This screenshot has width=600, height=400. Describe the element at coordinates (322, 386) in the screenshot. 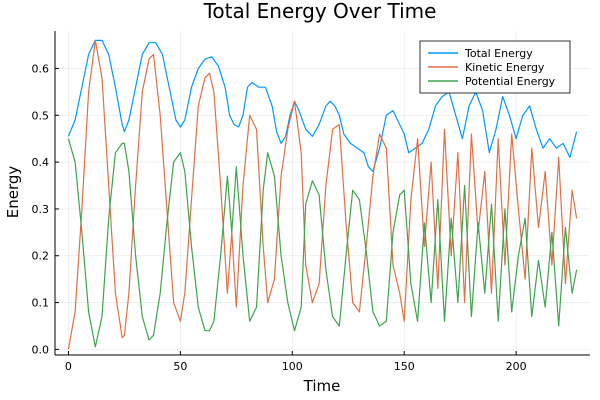

I see `x-axis-label: Time` at that location.